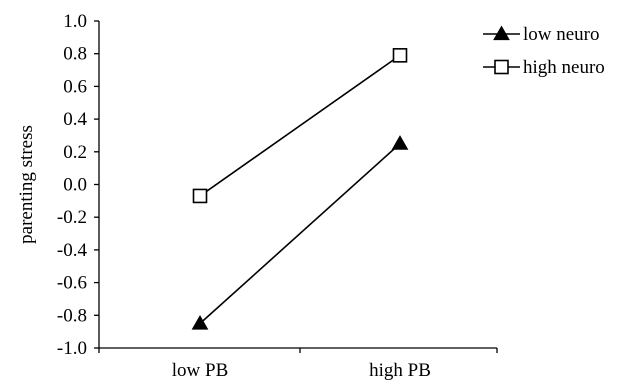 Image resolution: width=643 pixels, height=385 pixels. I want to click on x-tick-label: high PB, so click(400, 370).